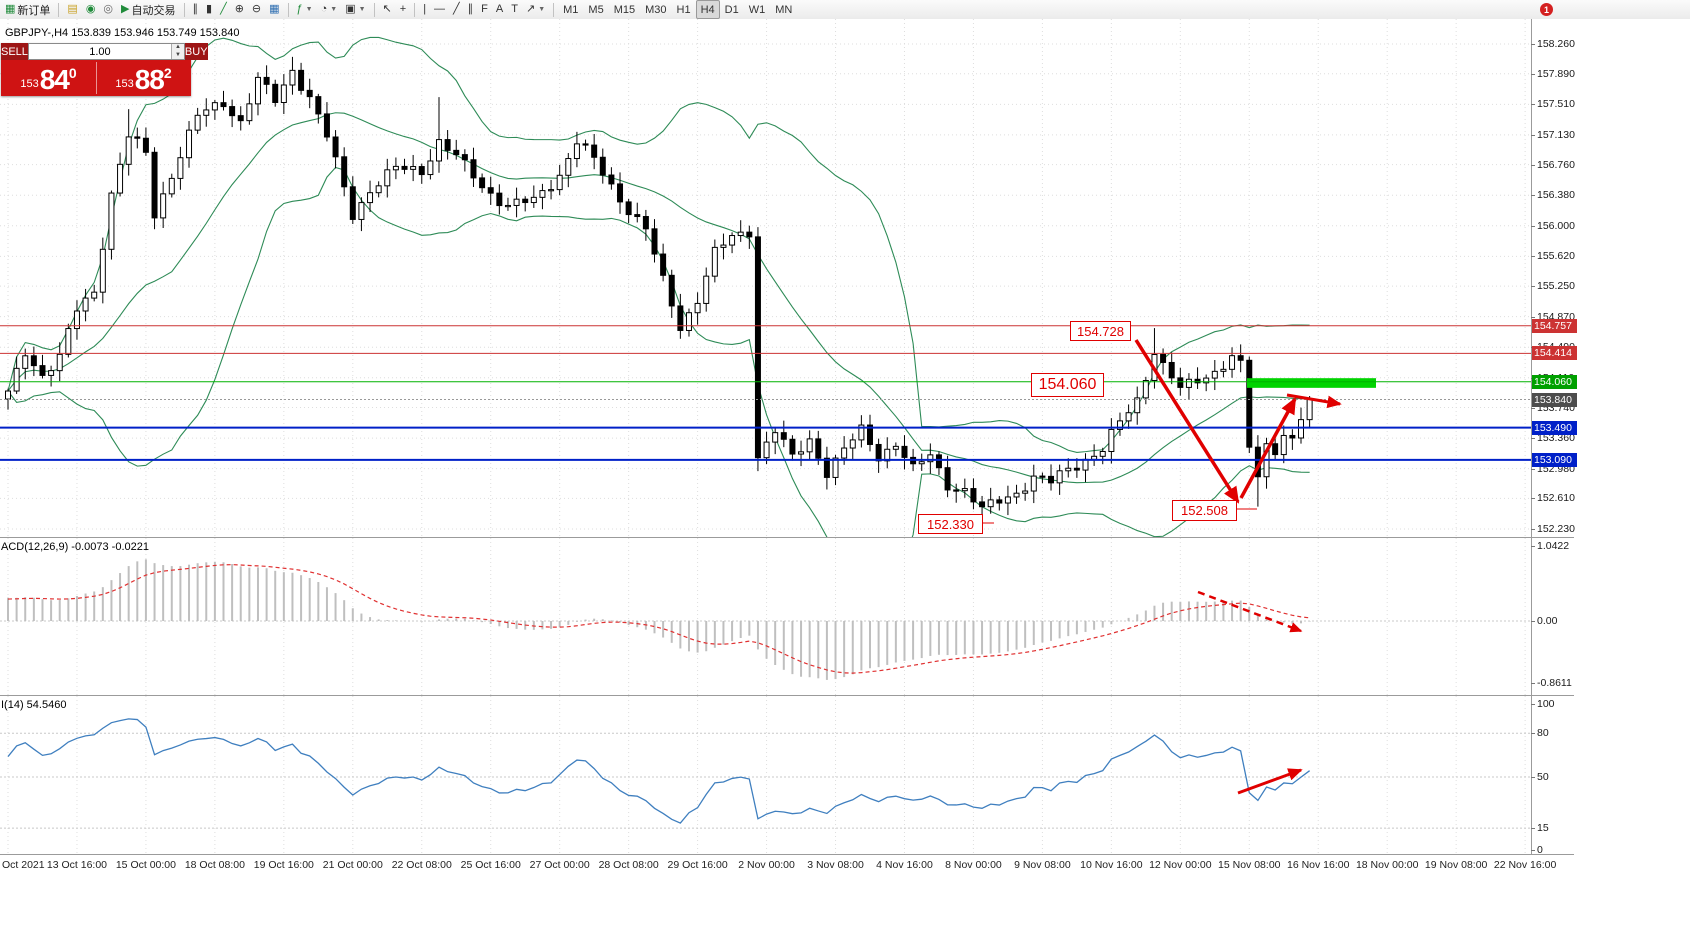 The image size is (1690, 941). Describe the element at coordinates (1531, 437) in the screenshot. I see `price-axis-line` at that location.